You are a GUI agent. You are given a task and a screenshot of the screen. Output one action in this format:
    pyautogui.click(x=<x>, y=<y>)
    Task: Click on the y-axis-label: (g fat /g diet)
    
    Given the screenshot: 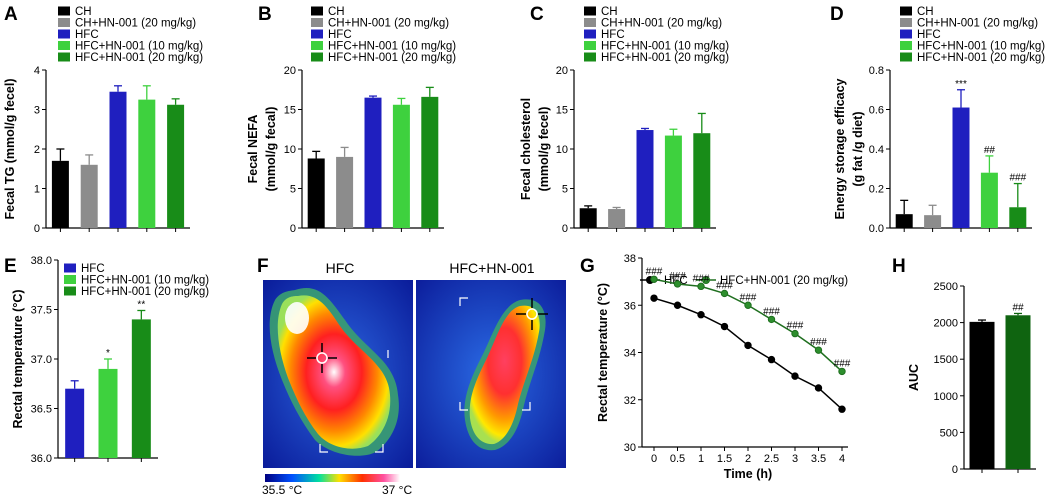 What is the action you would take?
    pyautogui.click(x=858, y=149)
    